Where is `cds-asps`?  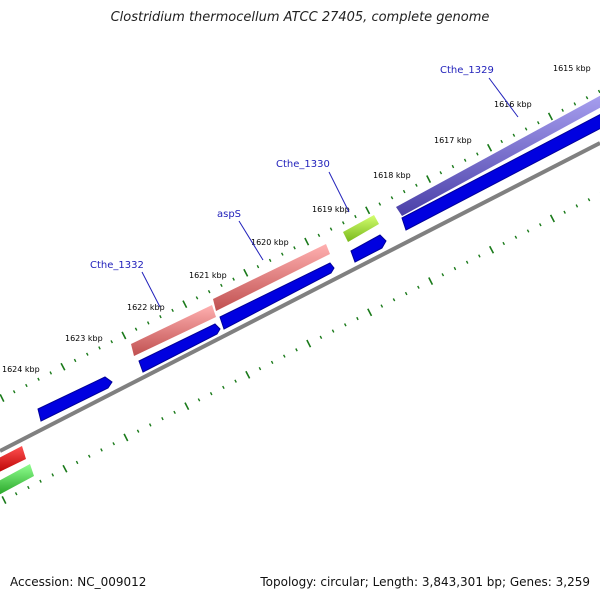
cds-asps is located at coordinates (277, 296).